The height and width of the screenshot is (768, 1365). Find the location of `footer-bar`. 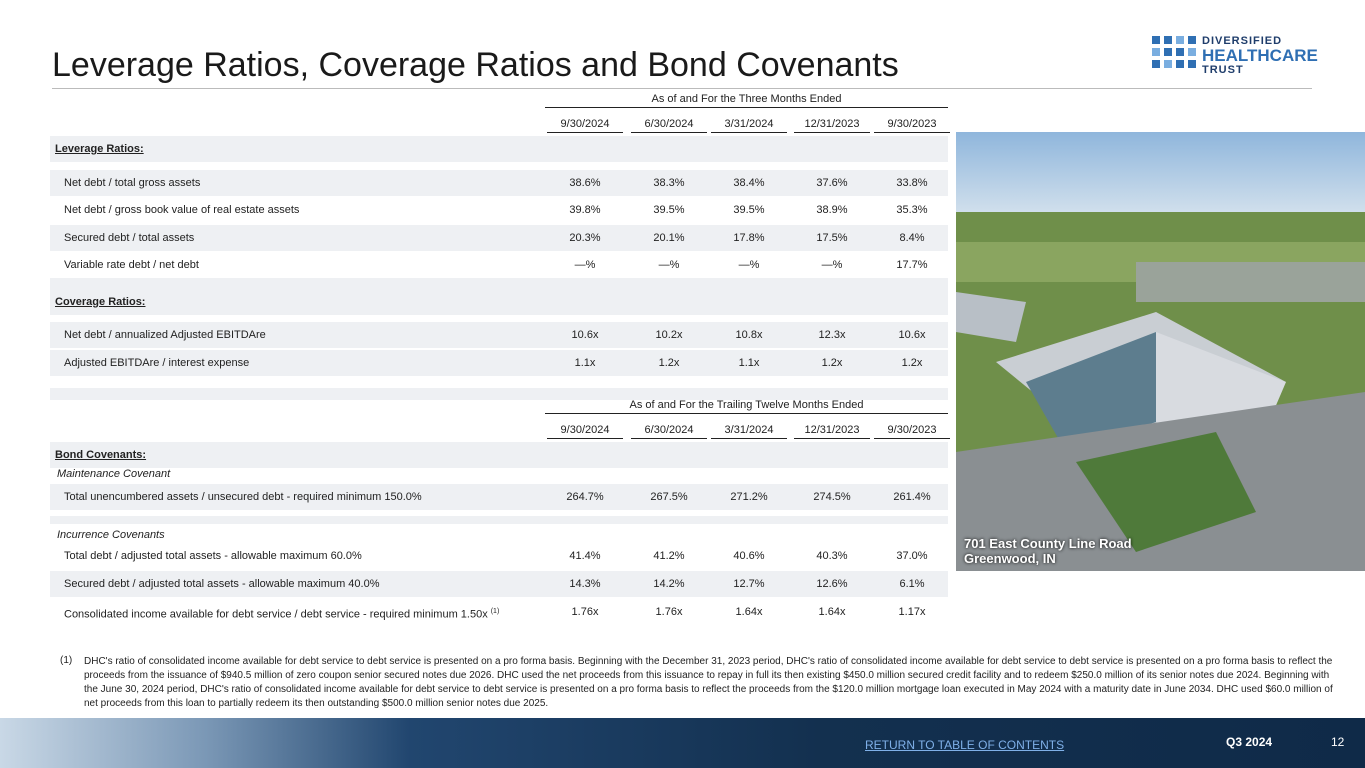

footer-bar is located at coordinates (682, 743).